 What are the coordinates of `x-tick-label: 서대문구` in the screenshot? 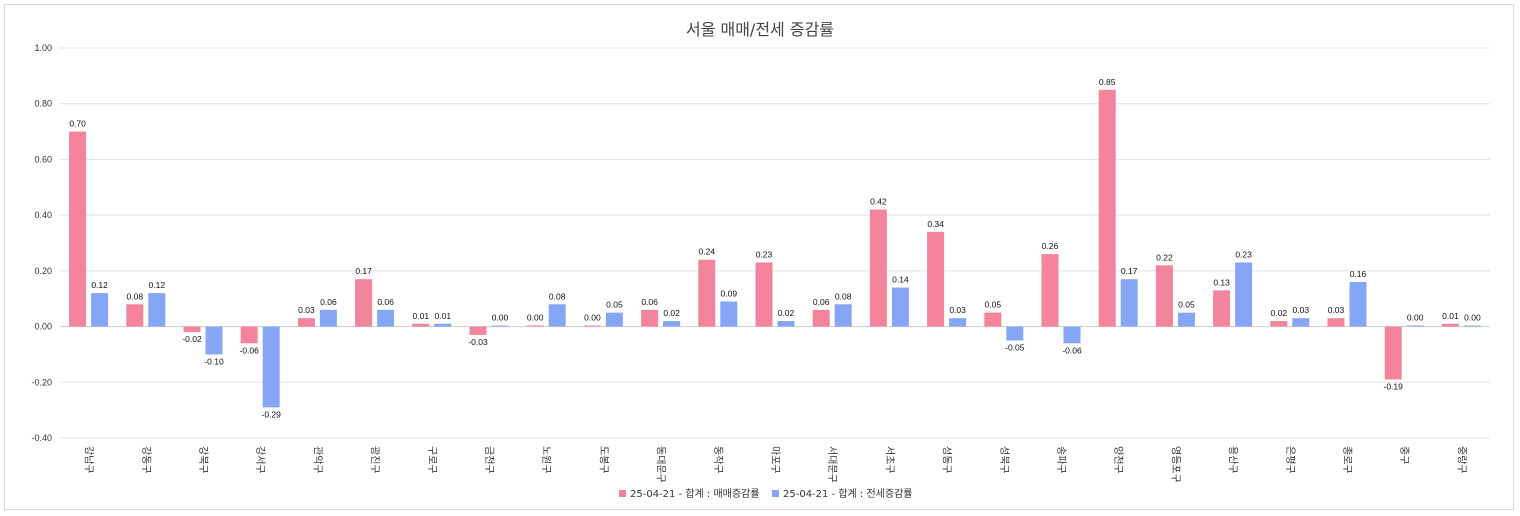 It's located at (832, 464).